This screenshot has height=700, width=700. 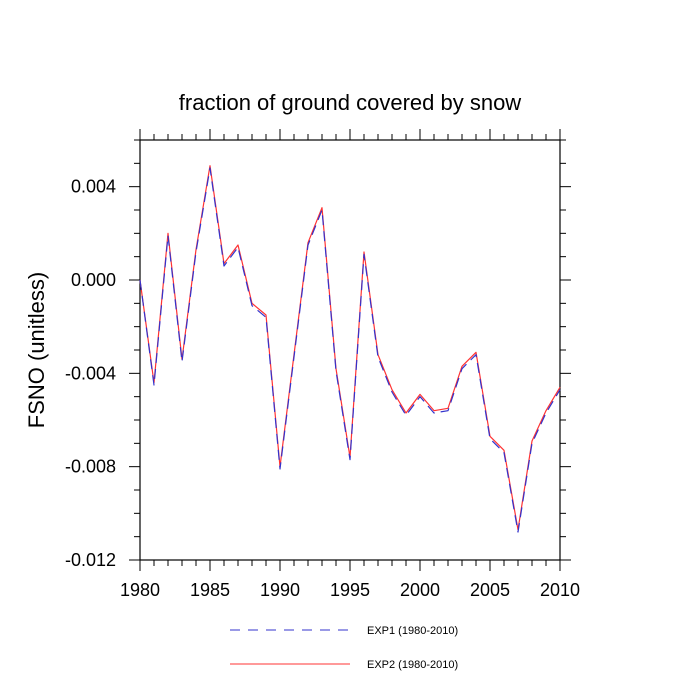 What do you see at coordinates (280, 590) in the screenshot?
I see `x-tick-label: 1990` at bounding box center [280, 590].